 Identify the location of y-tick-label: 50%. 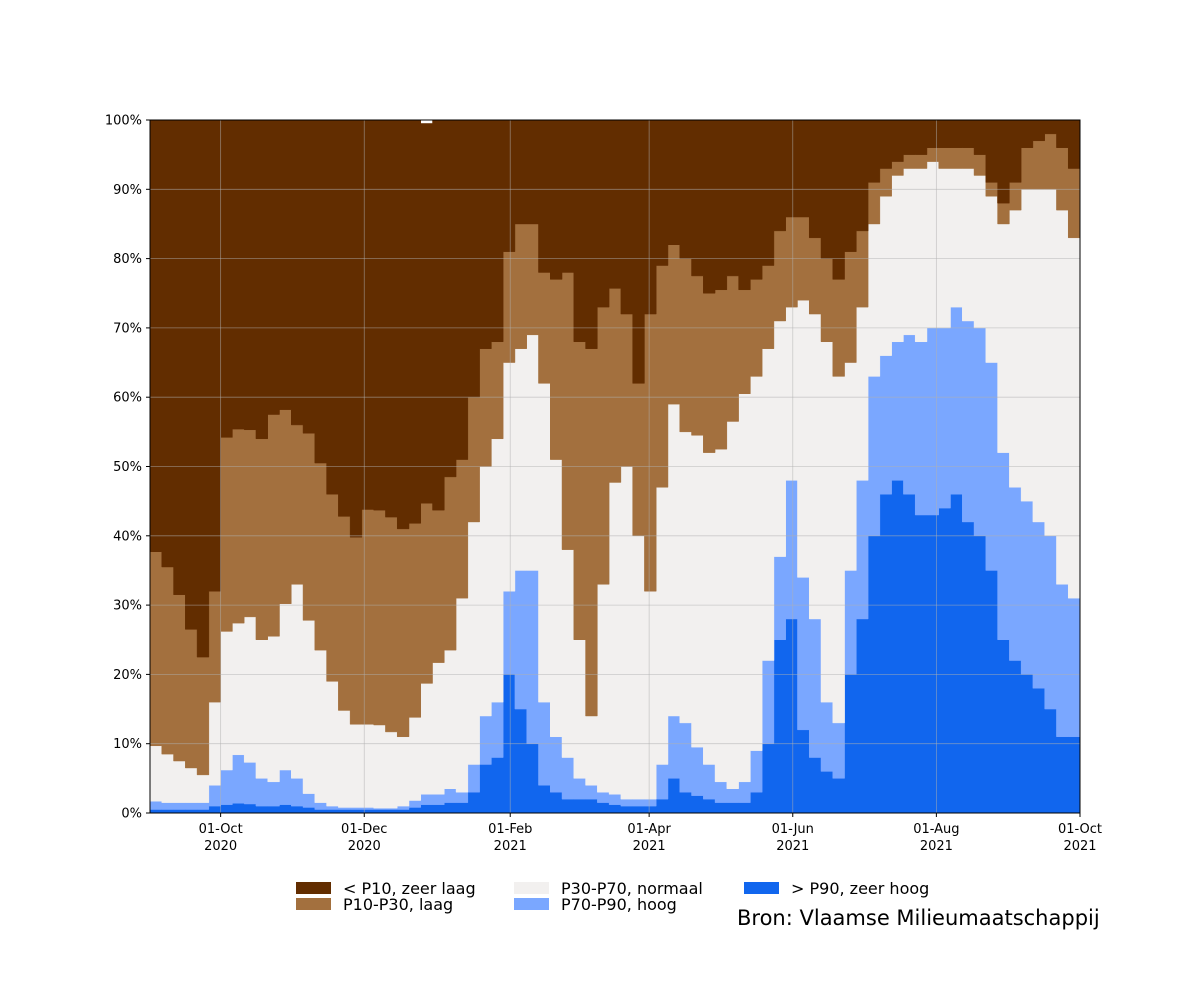
(127, 467).